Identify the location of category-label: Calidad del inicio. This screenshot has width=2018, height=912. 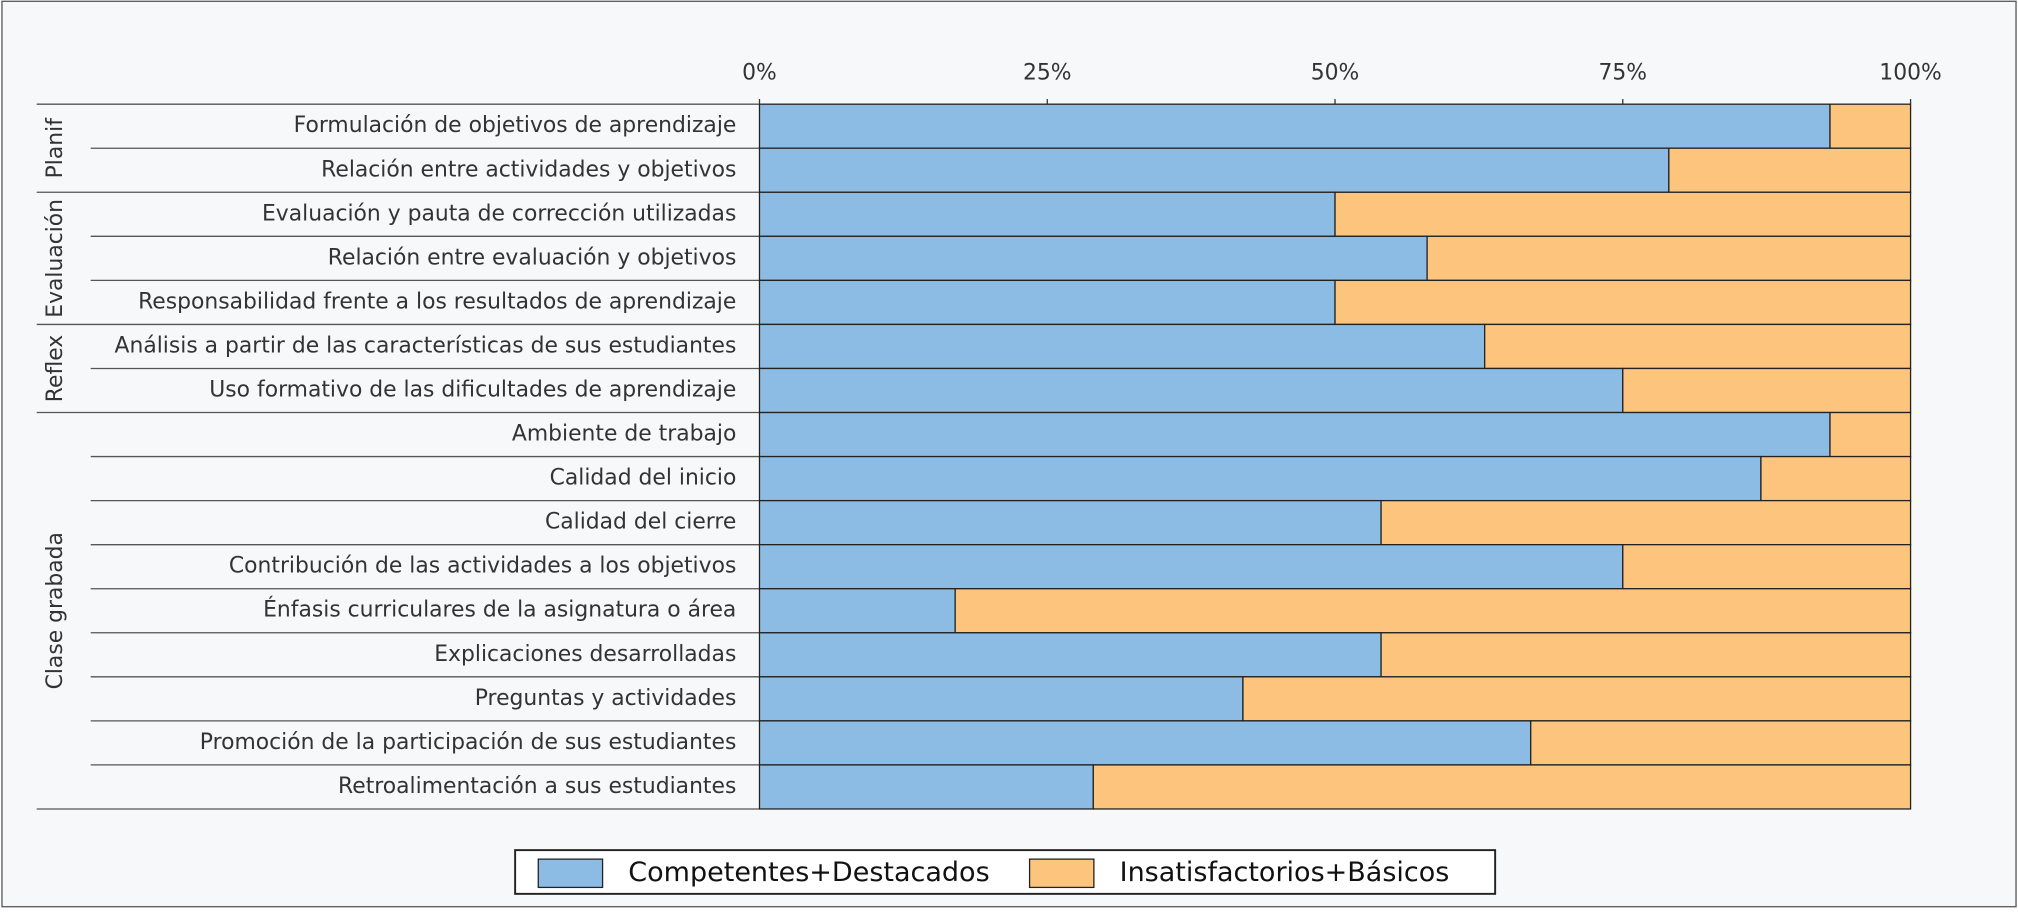
(643, 478).